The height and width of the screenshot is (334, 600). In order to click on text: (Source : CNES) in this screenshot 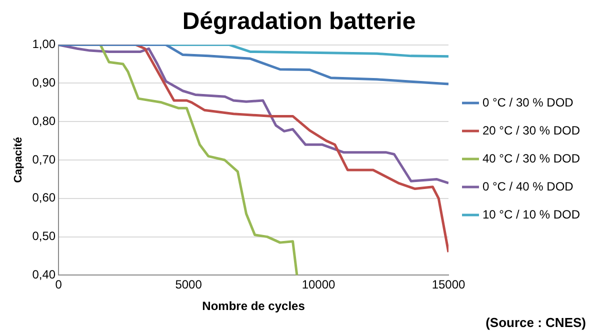, I will do `click(536, 322)`.